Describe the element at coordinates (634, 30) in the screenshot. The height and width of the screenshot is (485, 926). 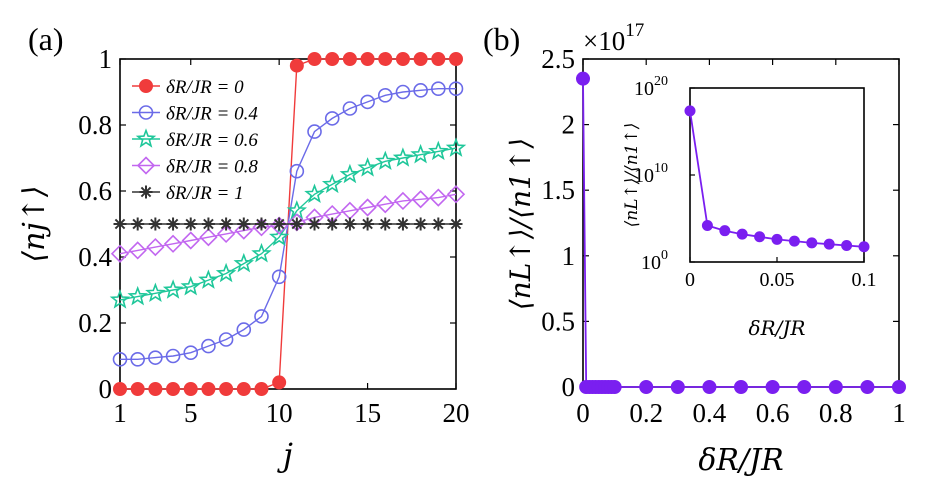
I see `scale-exponent: 17` at that location.